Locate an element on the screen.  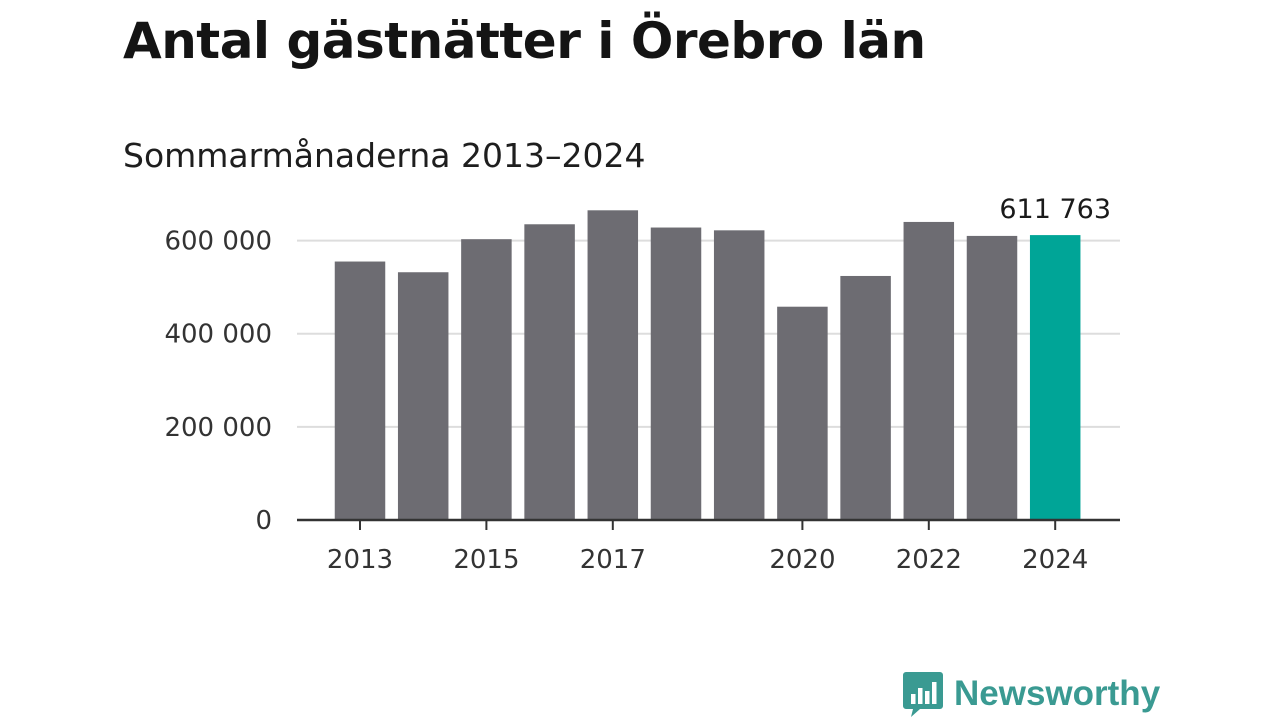
bar-2018 is located at coordinates (676, 373).